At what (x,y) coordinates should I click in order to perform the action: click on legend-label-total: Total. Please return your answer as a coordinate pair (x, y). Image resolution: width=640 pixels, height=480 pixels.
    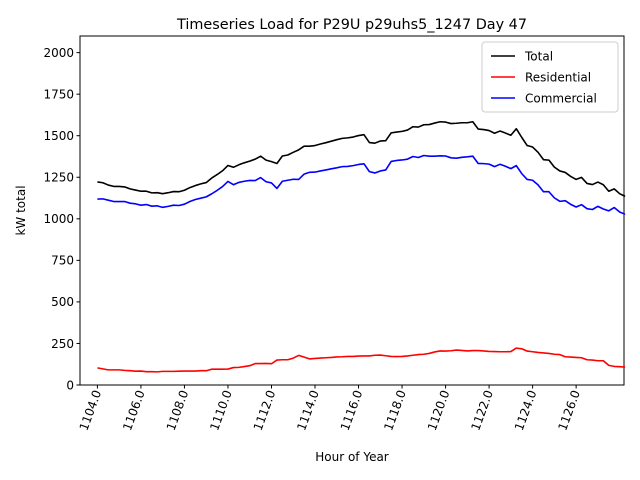
    Looking at the image, I should click on (538, 56).